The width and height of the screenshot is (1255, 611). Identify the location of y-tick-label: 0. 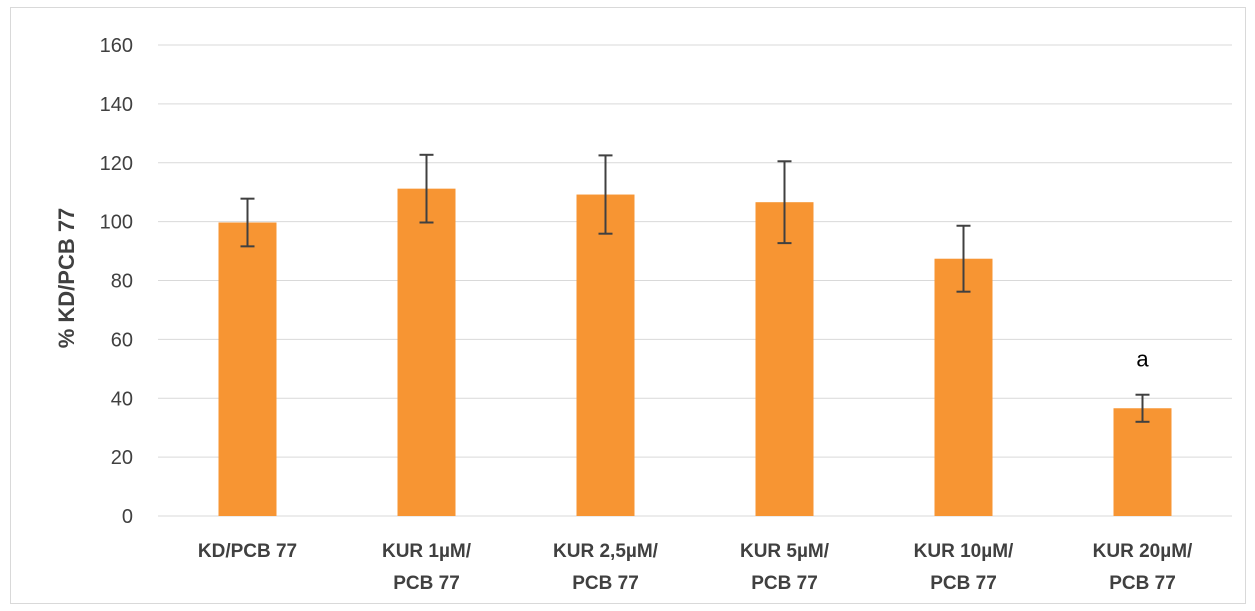
(127, 517).